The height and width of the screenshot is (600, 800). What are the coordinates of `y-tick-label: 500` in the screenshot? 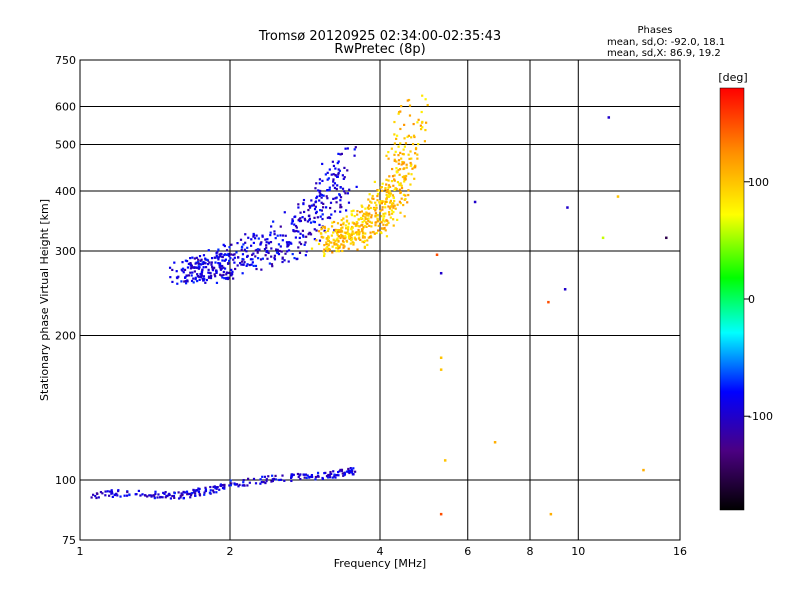 It's located at (65, 145).